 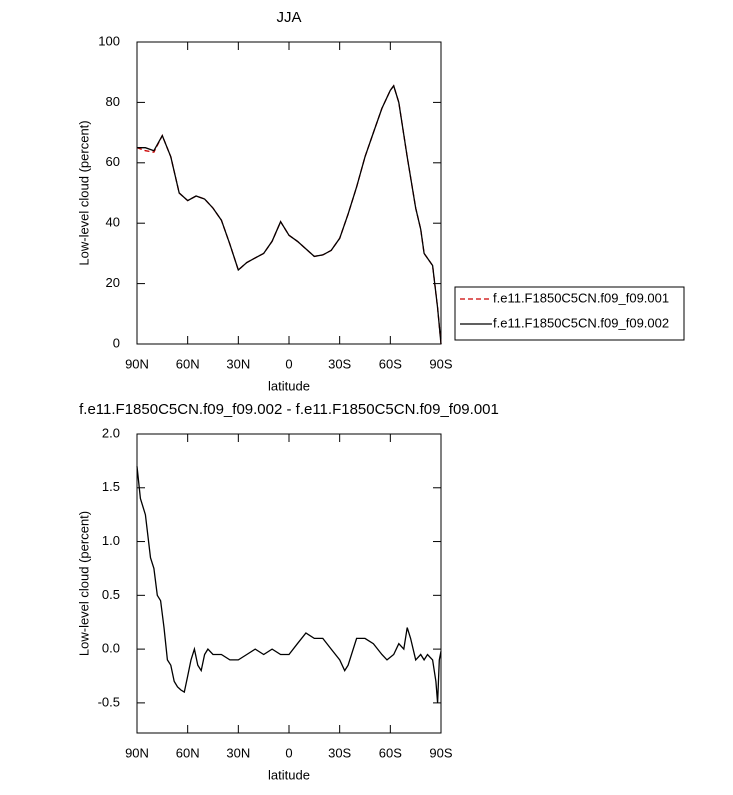 What do you see at coordinates (288, 17) in the screenshot?
I see `chart-title: JJA` at bounding box center [288, 17].